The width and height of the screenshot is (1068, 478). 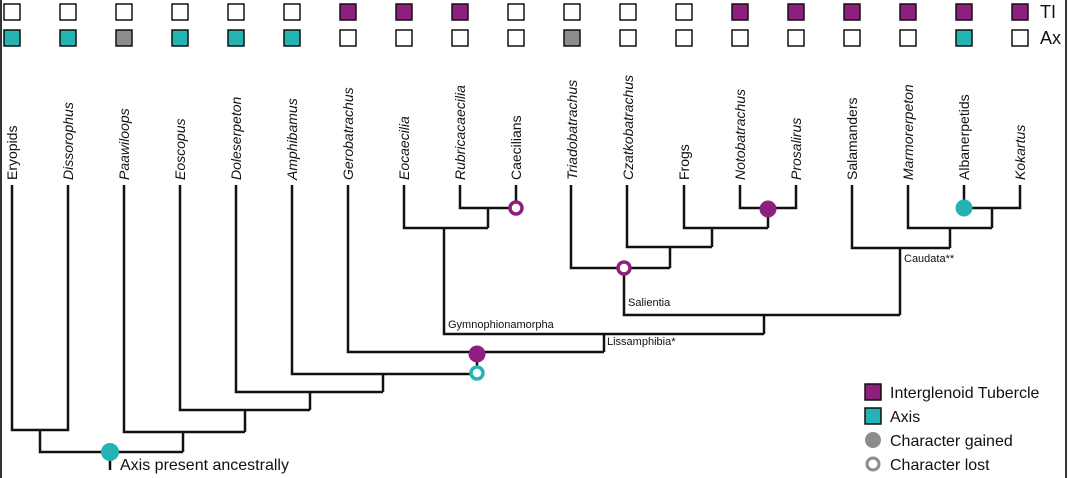 What do you see at coordinates (404, 148) in the screenshot?
I see `taxon-label: Eocaecilia` at bounding box center [404, 148].